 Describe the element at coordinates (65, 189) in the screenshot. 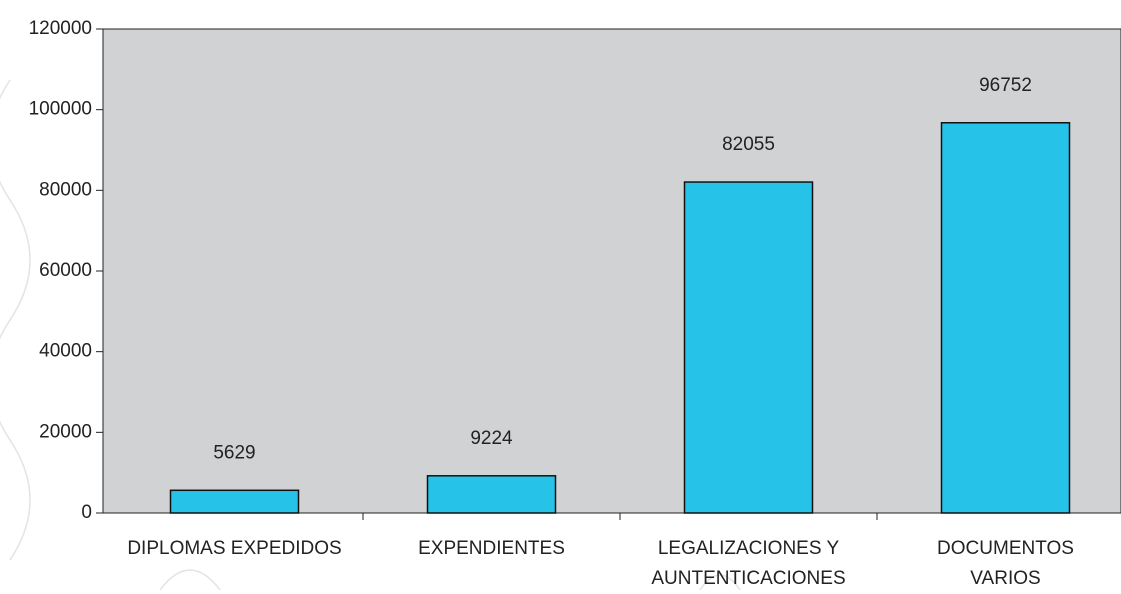

I see `y-tick-label: 80000` at that location.